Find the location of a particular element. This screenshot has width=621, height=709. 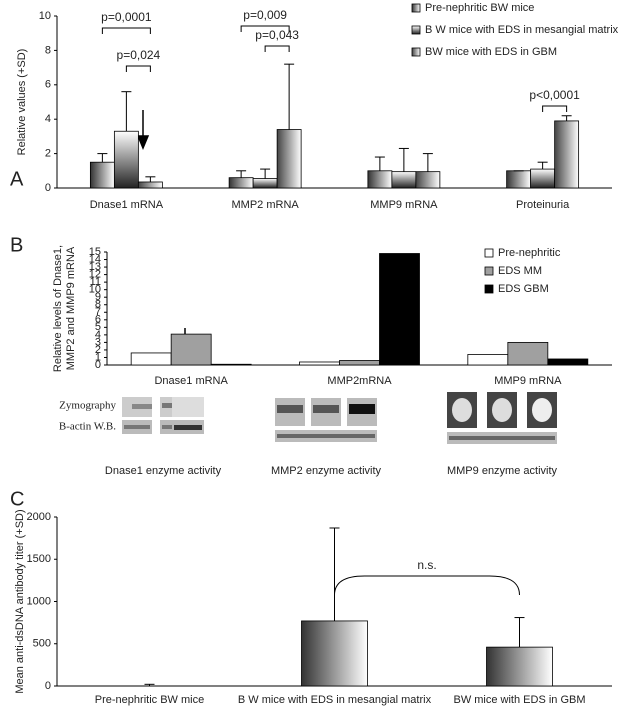

legend-label: Pre-nephritic is located at coordinates (529, 253).